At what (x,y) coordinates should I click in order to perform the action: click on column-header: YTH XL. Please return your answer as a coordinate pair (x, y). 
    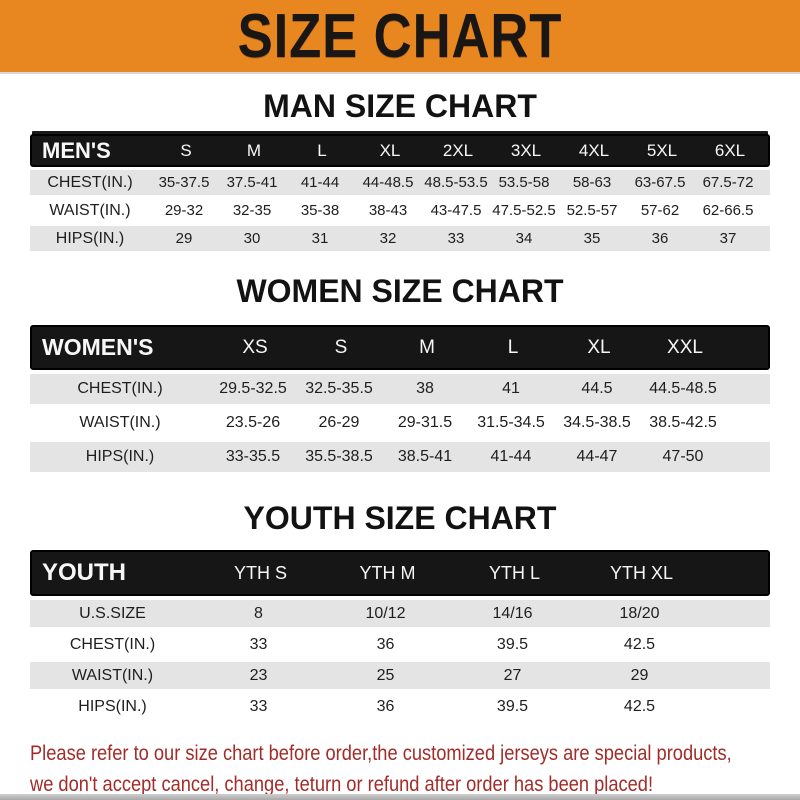
    Looking at the image, I should click on (641, 572).